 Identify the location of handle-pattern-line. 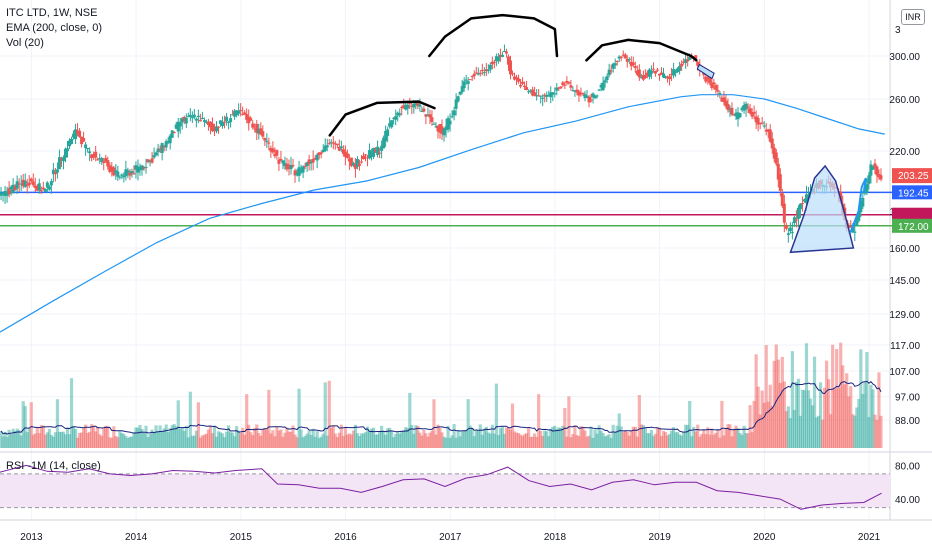
(858, 205).